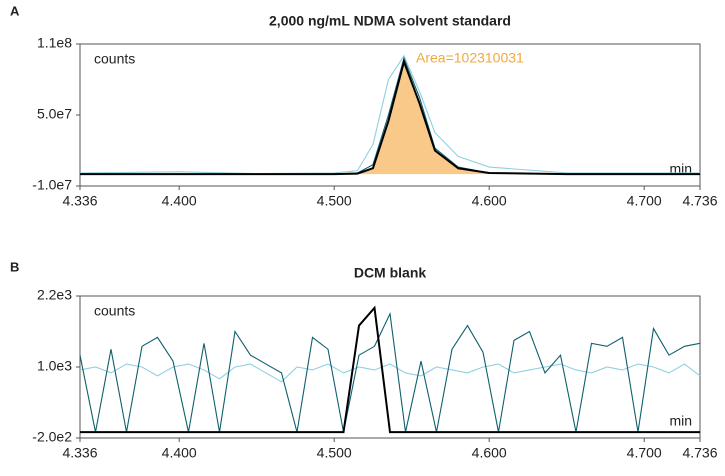 The image size is (725, 476). Describe the element at coordinates (390, 273) in the screenshot. I see `chart-title: DCM blank` at that location.